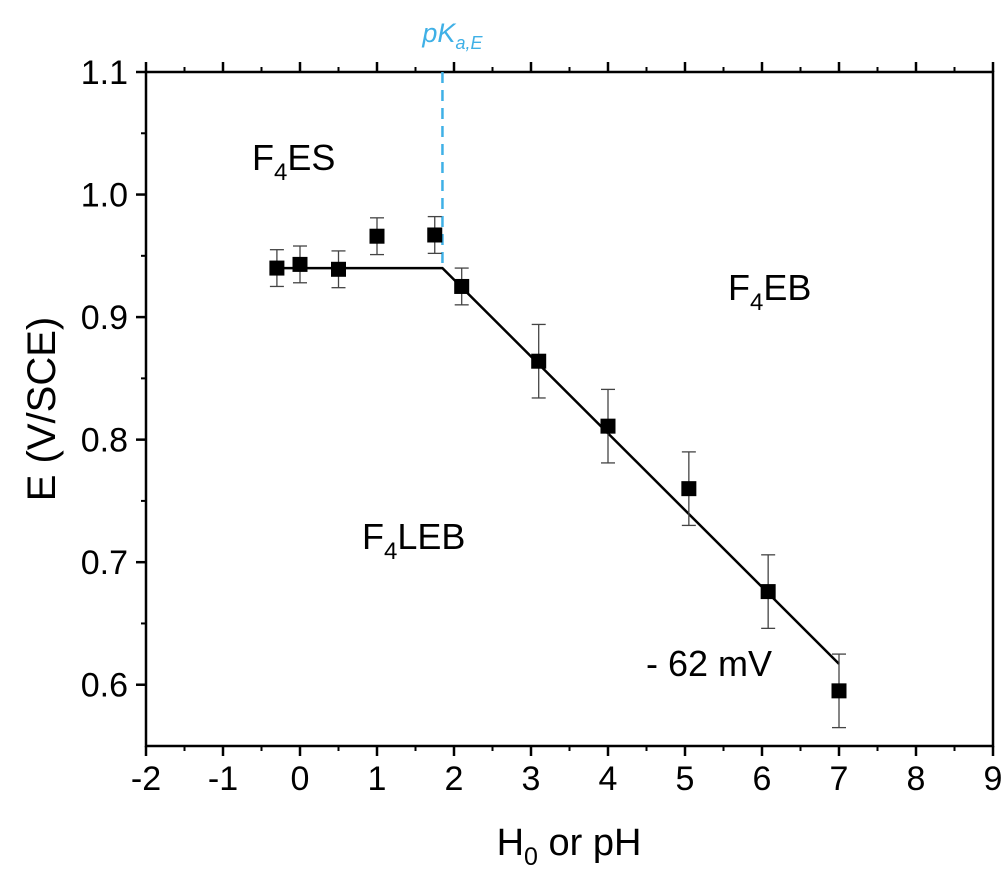  What do you see at coordinates (469, 43) in the screenshot?
I see `pka-label-sub: a,E` at bounding box center [469, 43].